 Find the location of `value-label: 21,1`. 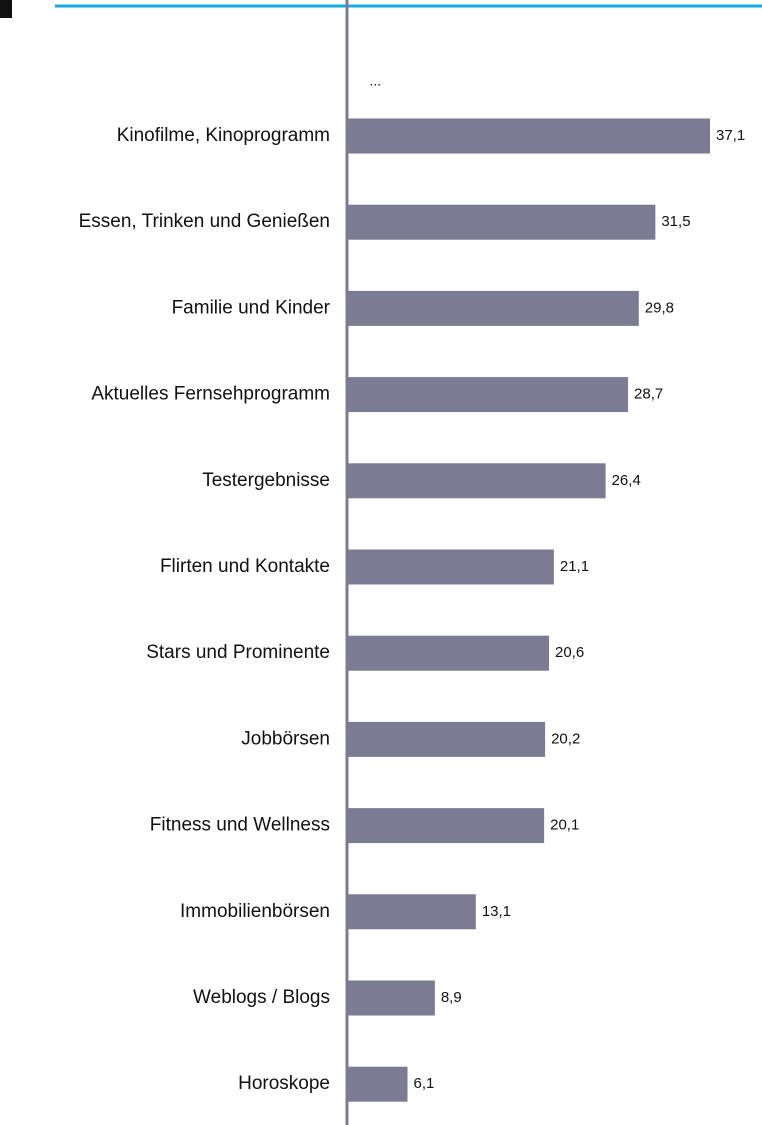

value-label: 21,1 is located at coordinates (574, 566).